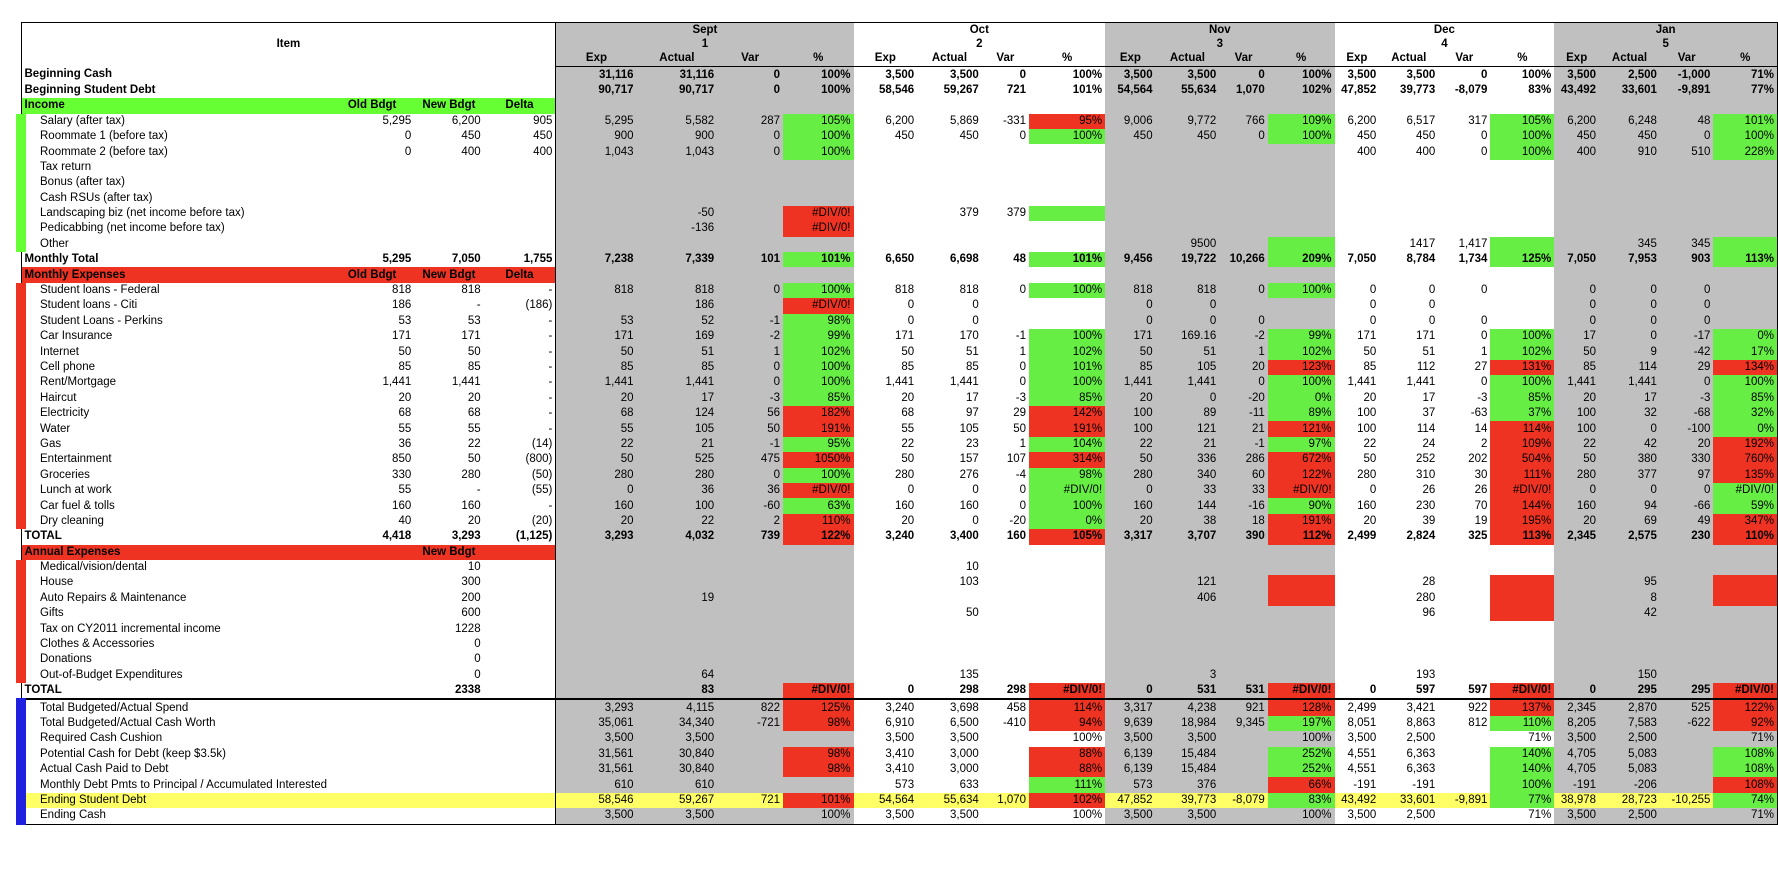  I want to click on budget-cell: 5,295, so click(397, 120).